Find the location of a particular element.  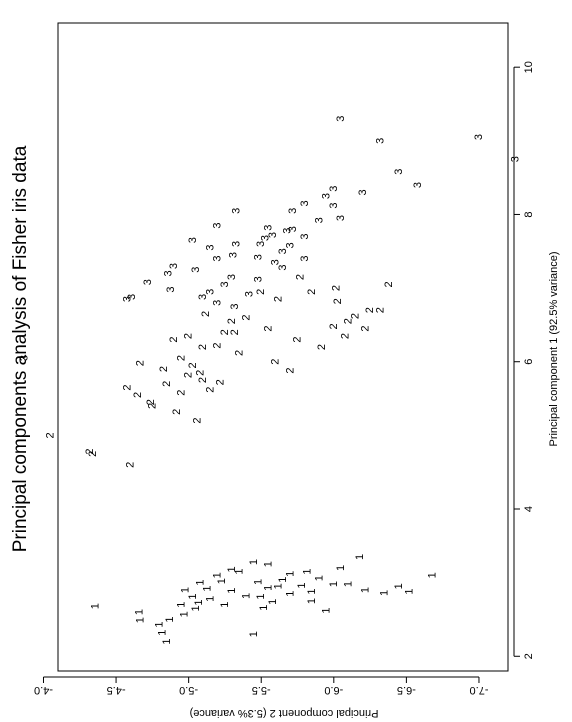

y-tick-label: -5.5 is located at coordinates (261, 690).